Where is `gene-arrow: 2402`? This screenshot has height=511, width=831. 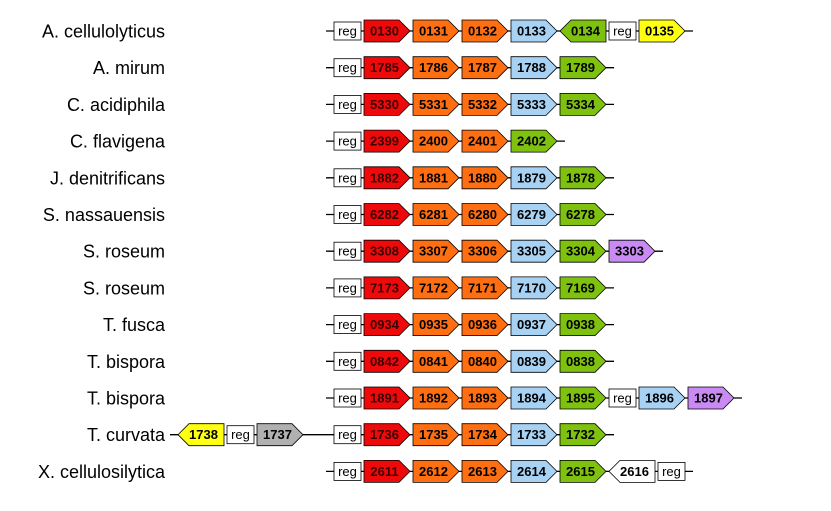
gene-arrow: 2402 is located at coordinates (534, 141).